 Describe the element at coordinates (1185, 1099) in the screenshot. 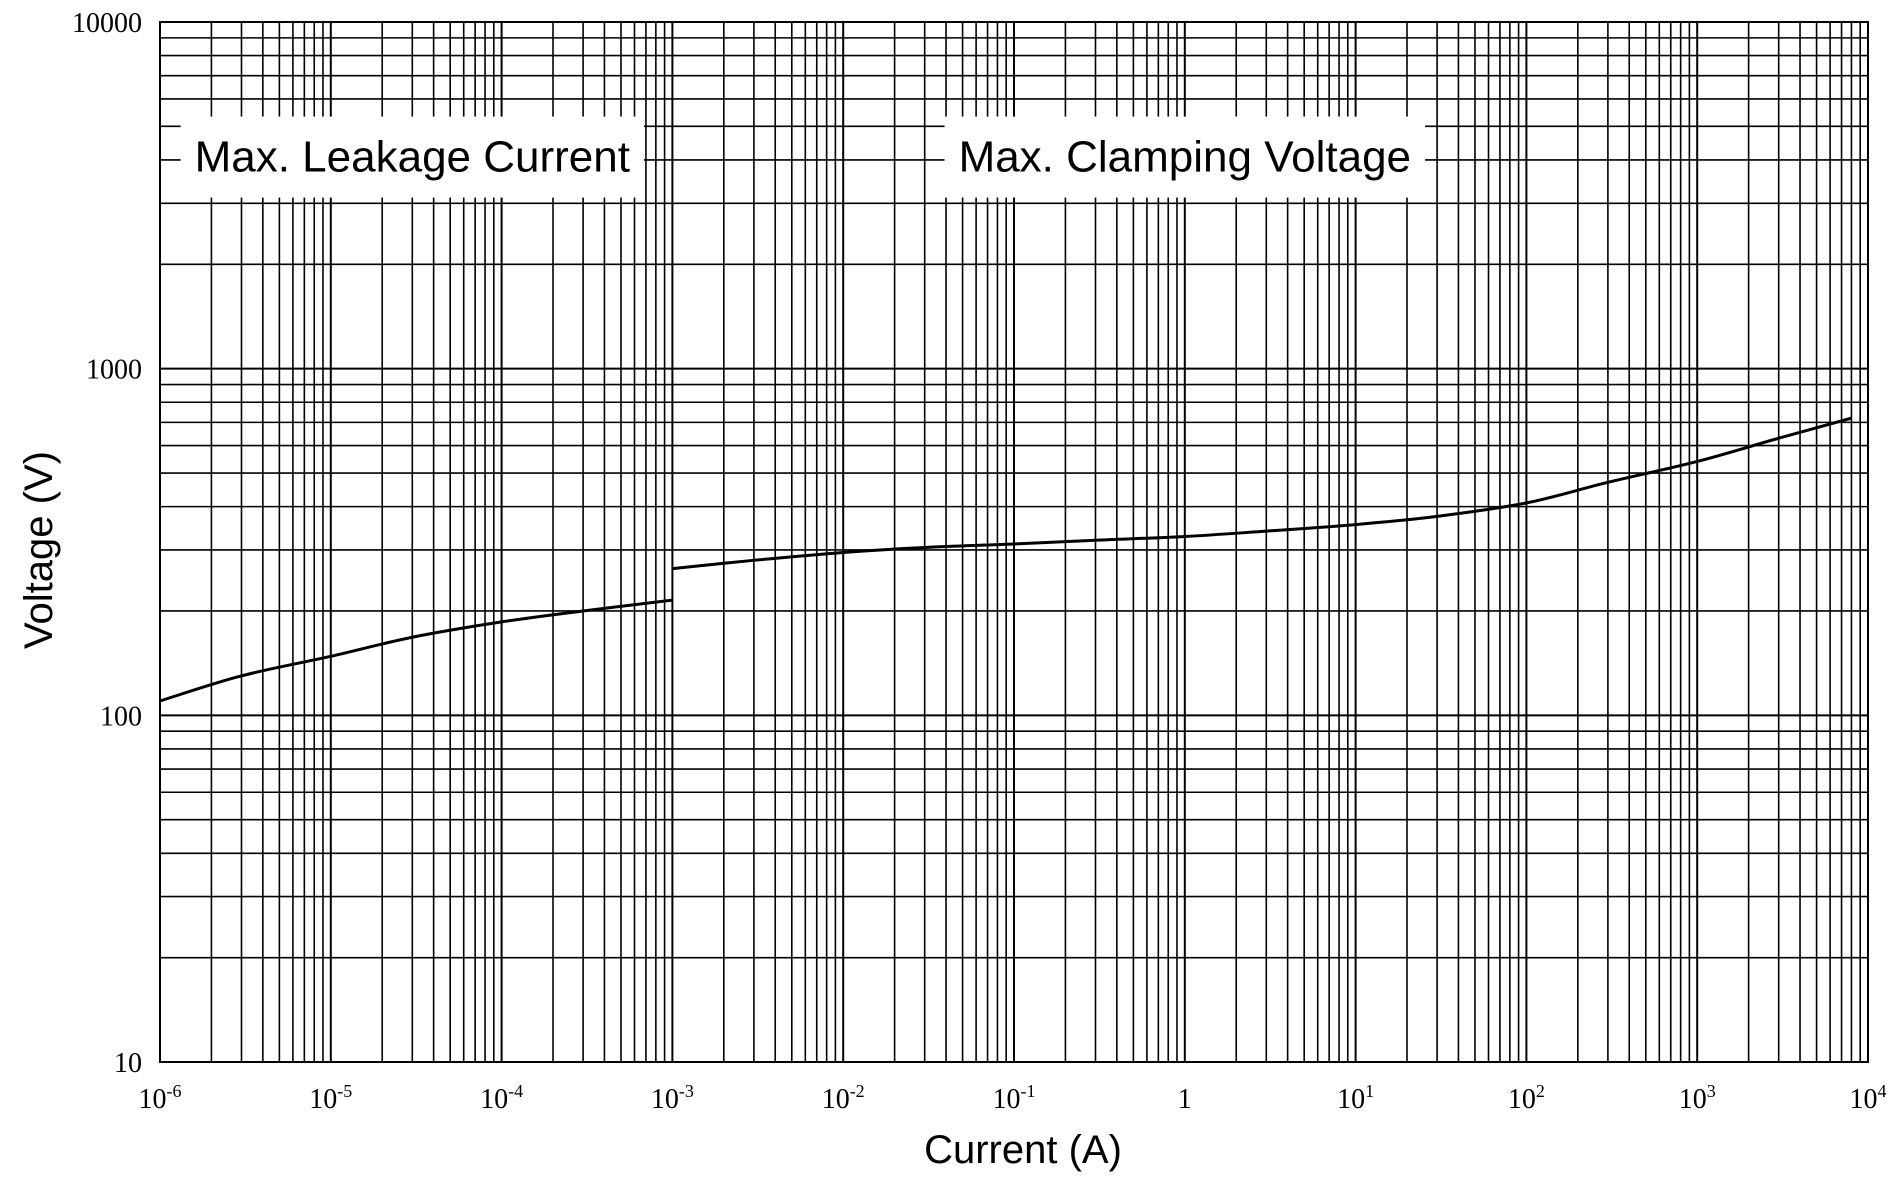

I see `x-tick-label: 1` at that location.